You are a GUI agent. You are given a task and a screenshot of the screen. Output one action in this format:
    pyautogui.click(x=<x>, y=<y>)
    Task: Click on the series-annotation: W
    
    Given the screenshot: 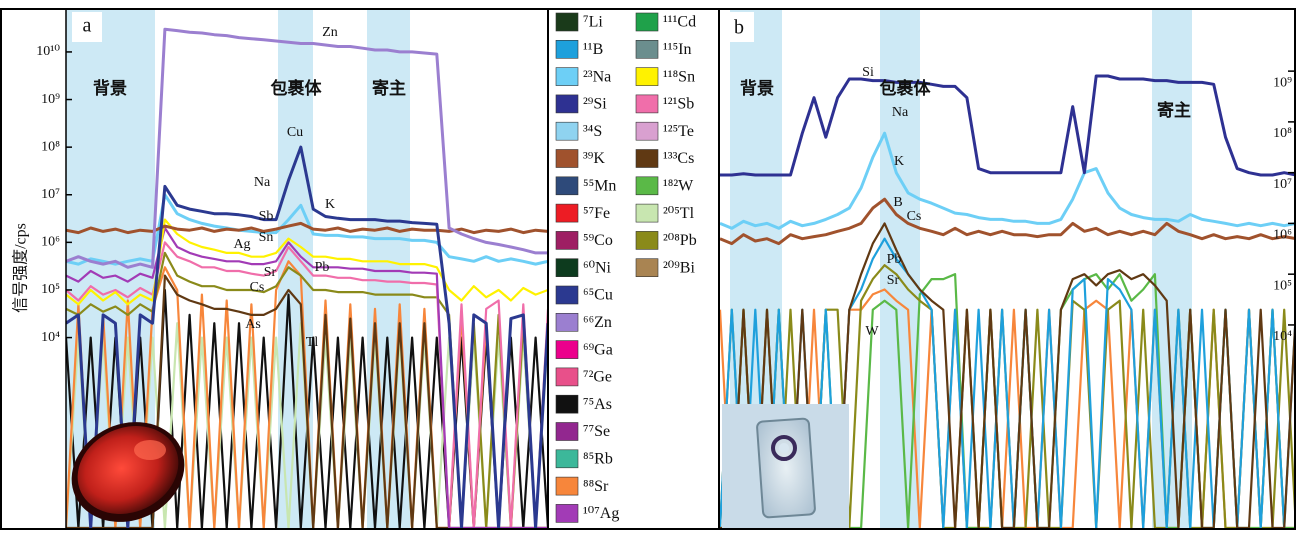 What is the action you would take?
    pyautogui.click(x=872, y=331)
    